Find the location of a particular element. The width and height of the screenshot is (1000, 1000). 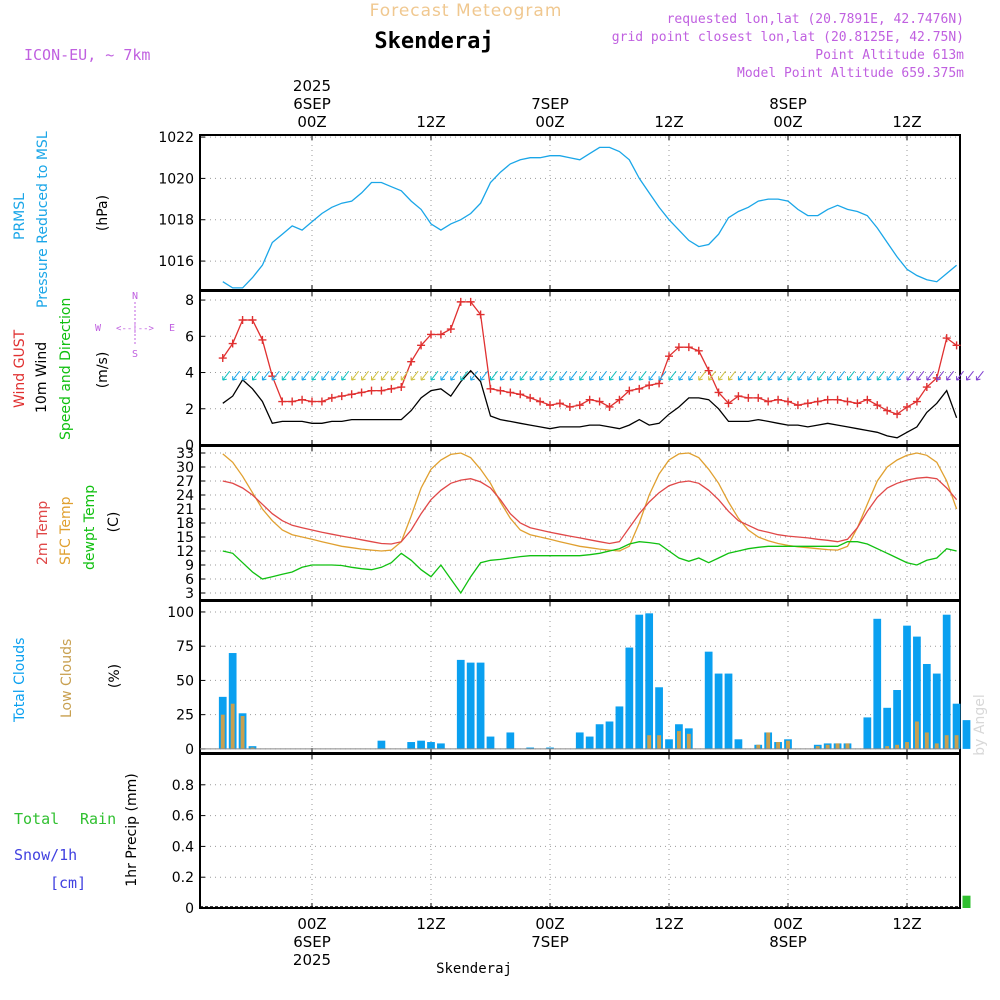

precip-label-total: Total is located at coordinates (36, 819).